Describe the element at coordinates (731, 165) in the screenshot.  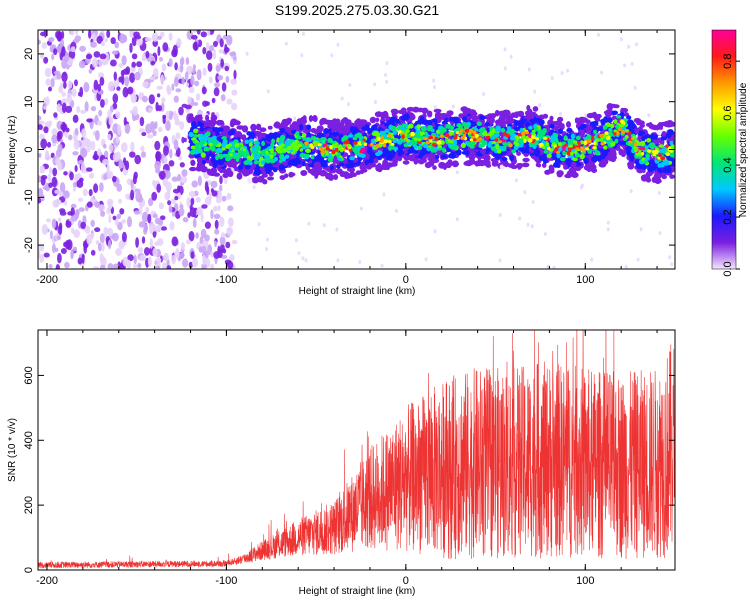
I see `colorbar-ticks: 0.00.20.40.60.8` at that location.